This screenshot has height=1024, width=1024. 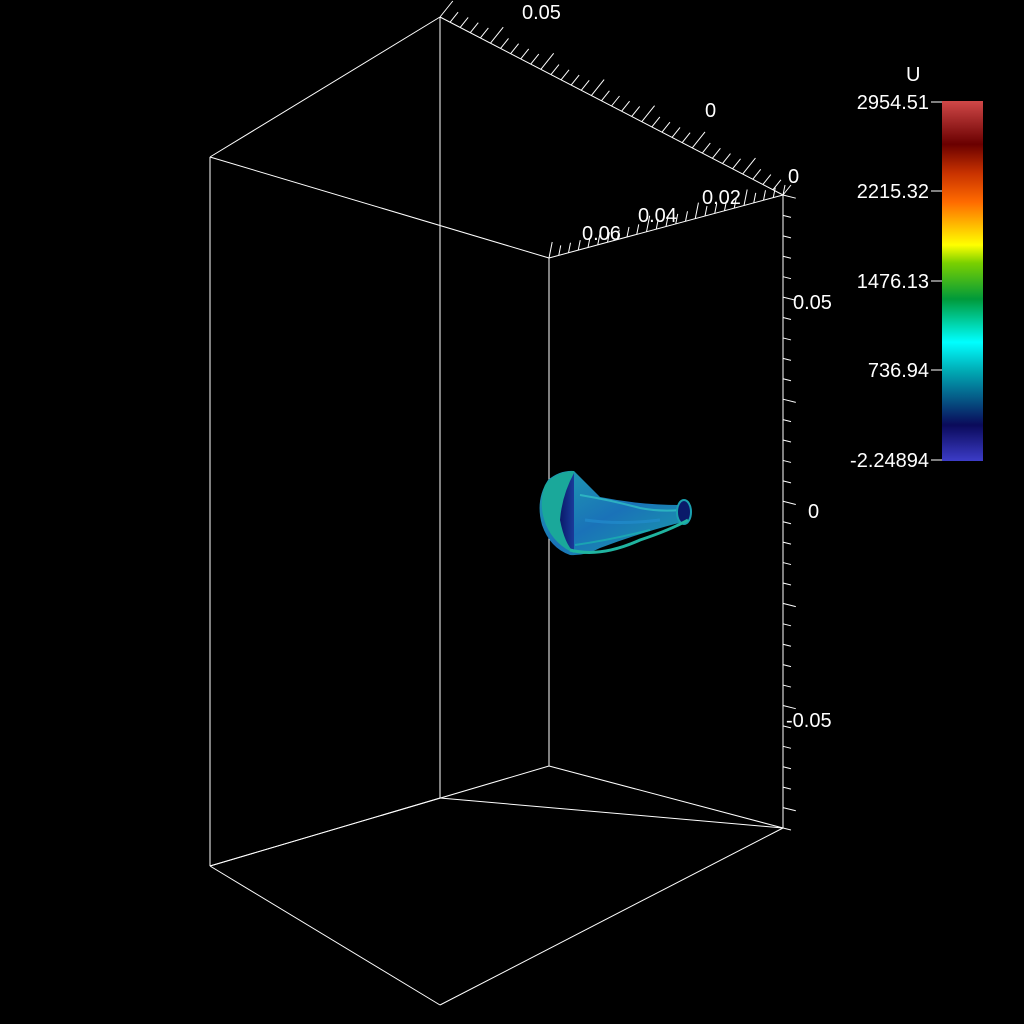 I want to click on colorbar-gradient, so click(x=962, y=281).